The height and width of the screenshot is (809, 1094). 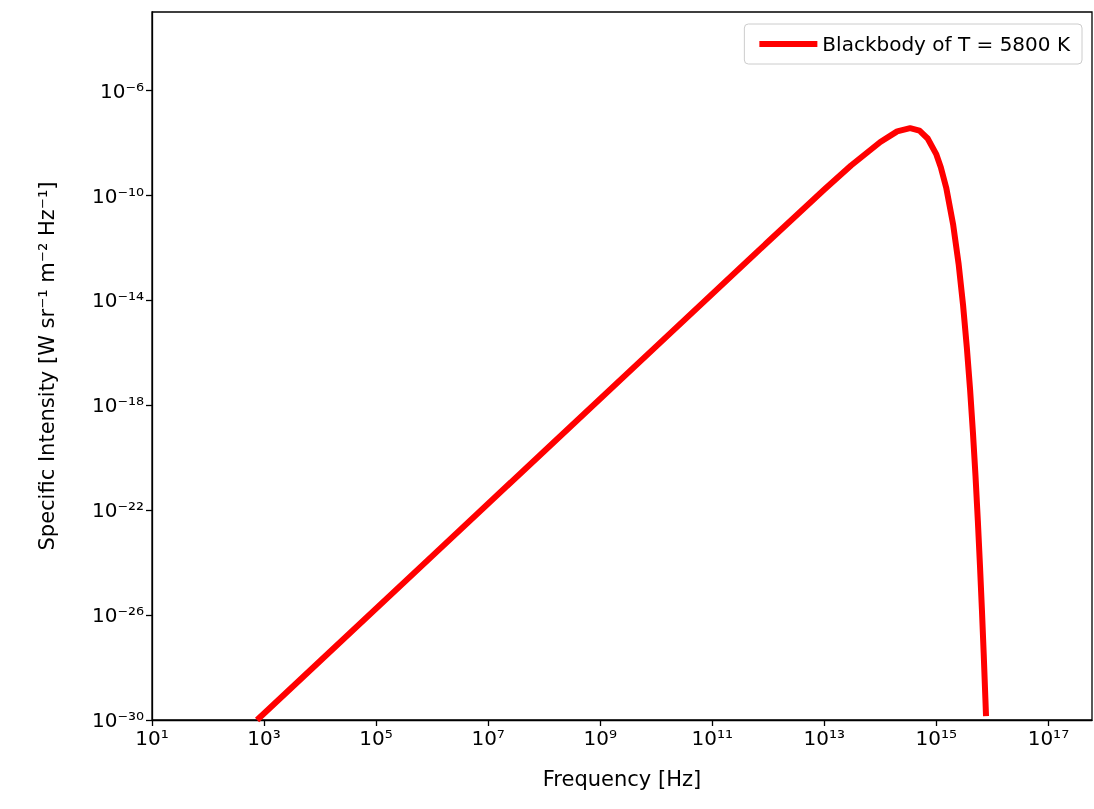 I want to click on x-tick-label: 10⁷, so click(x=488, y=738).